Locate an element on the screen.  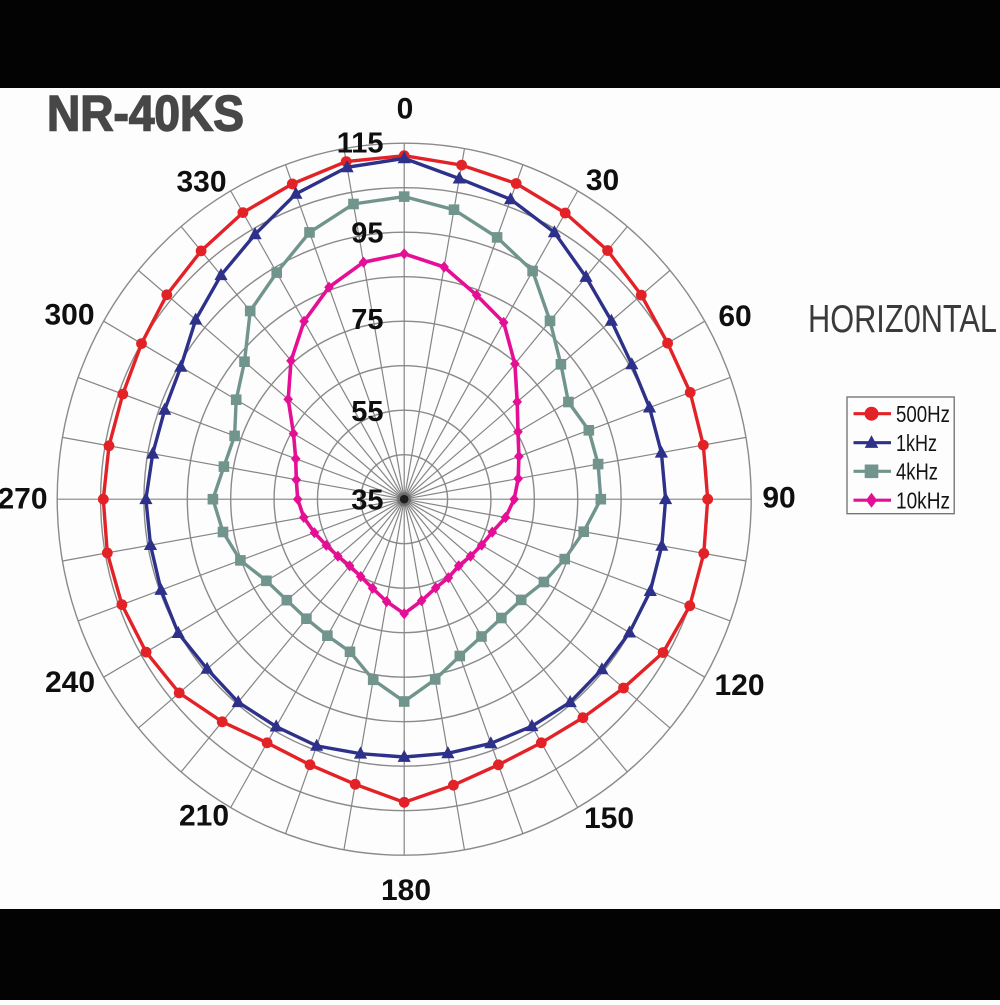
svg-text: 500Hz is located at coordinates (923, 414).